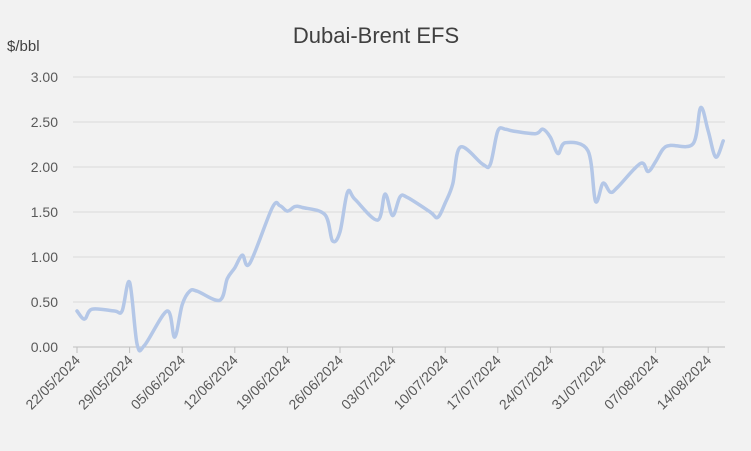 This screenshot has height=451, width=751. Describe the element at coordinates (631, 382) in the screenshot. I see `x-tick-label: 07/08/2024` at that location.